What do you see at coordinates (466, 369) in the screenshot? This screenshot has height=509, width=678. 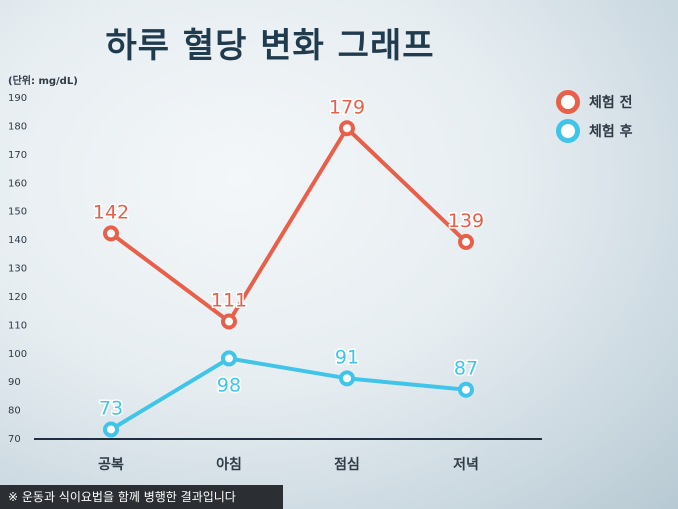 I see `data-label-after: 87` at bounding box center [466, 369].